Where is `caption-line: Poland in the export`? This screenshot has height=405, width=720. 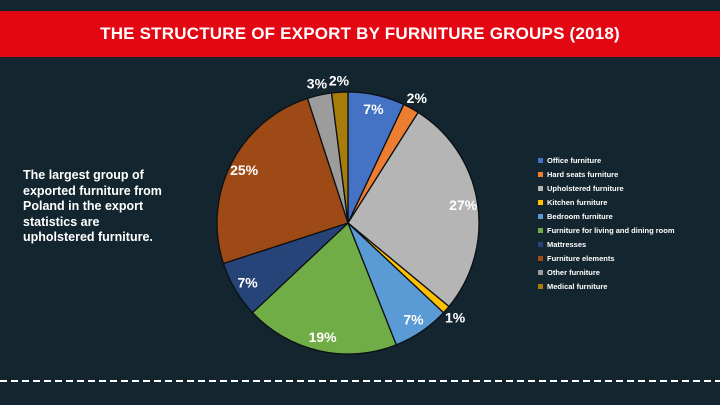 caption-line: Poland in the export is located at coordinates (83, 206).